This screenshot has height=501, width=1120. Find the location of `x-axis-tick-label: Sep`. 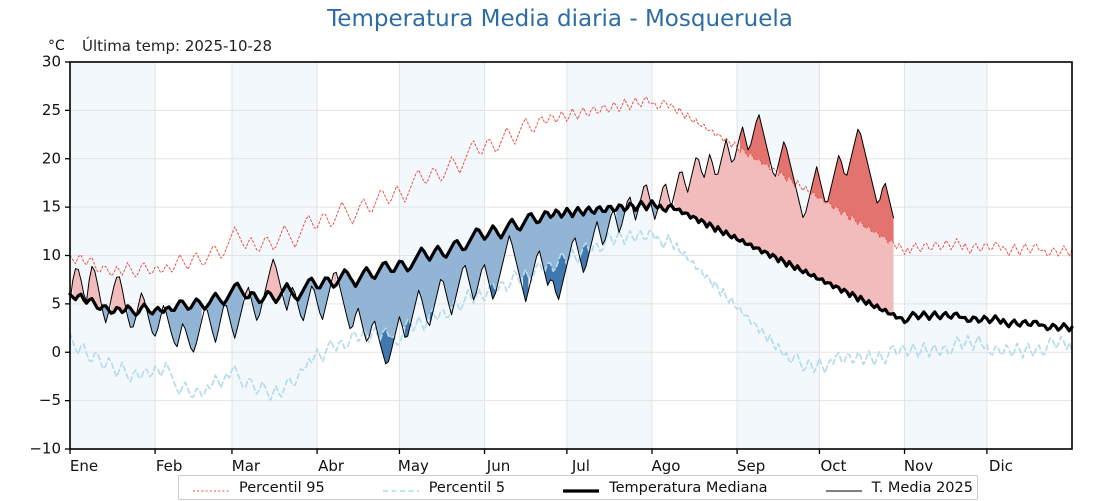

x-axis-tick-label: Sep is located at coordinates (751, 466).